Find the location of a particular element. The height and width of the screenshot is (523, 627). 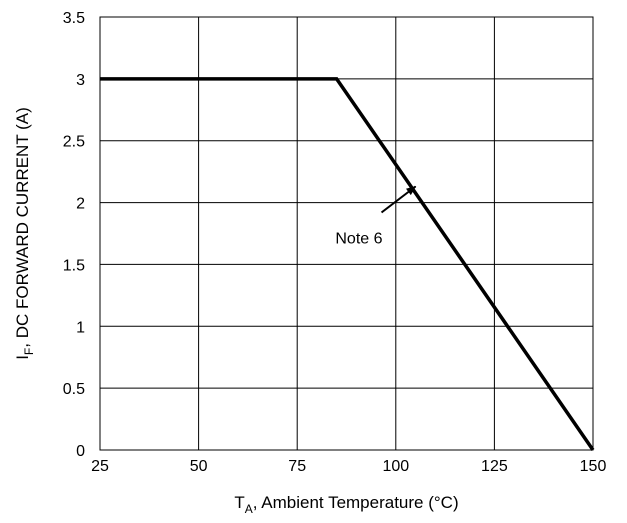

y-tick-label: 1 is located at coordinates (80, 327).